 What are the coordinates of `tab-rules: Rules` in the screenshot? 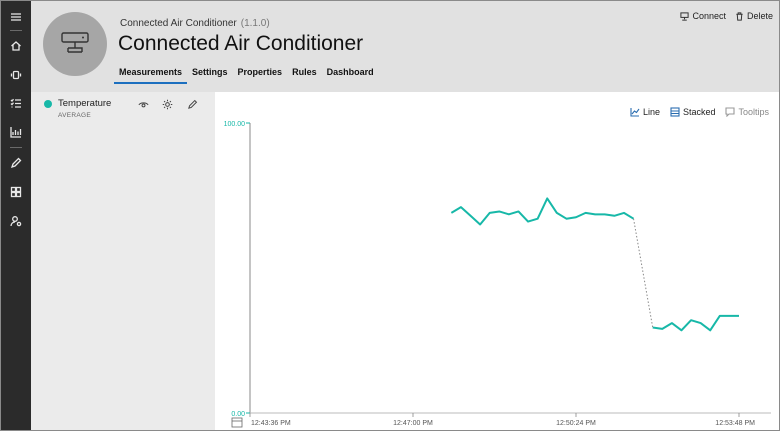 It's located at (304, 72).